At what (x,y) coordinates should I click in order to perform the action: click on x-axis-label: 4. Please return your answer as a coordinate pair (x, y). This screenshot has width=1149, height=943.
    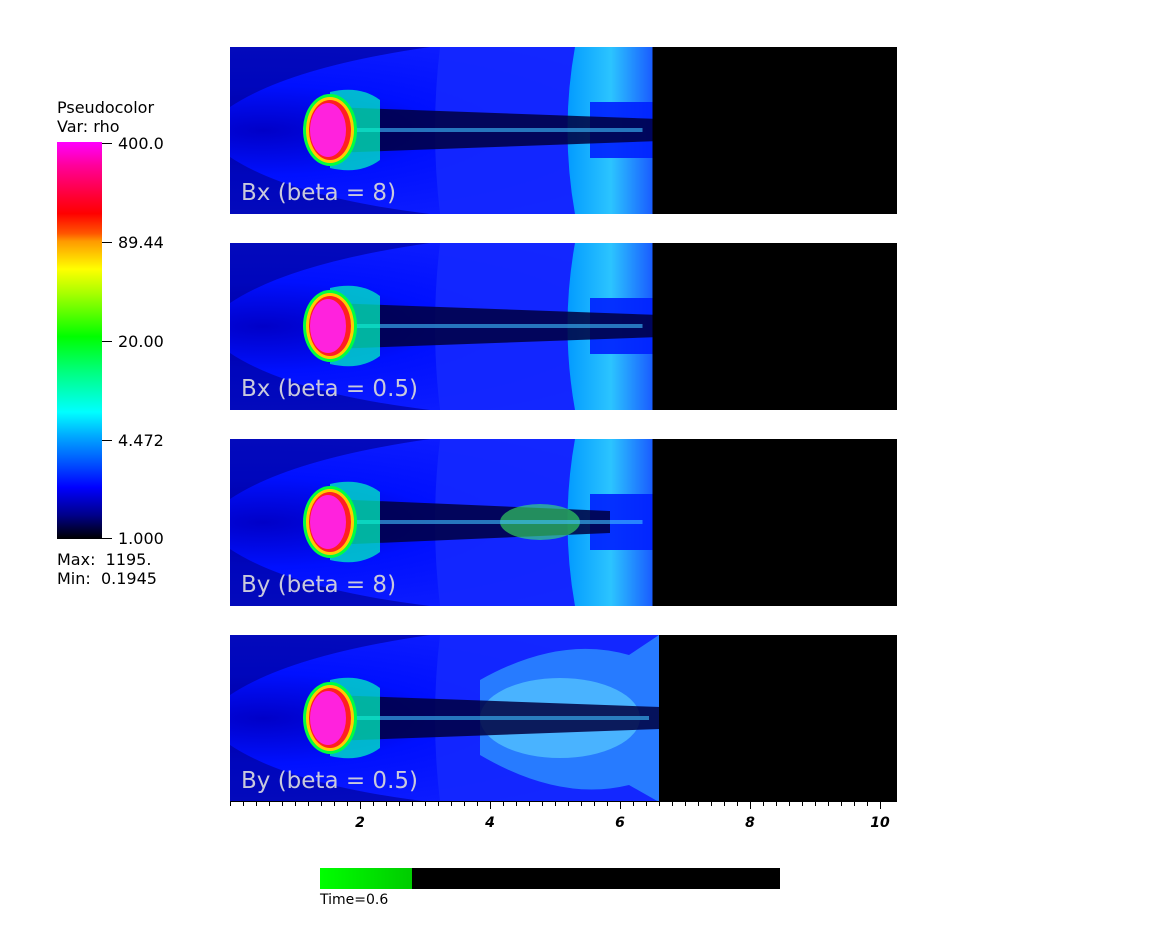
    Looking at the image, I should click on (490, 823).